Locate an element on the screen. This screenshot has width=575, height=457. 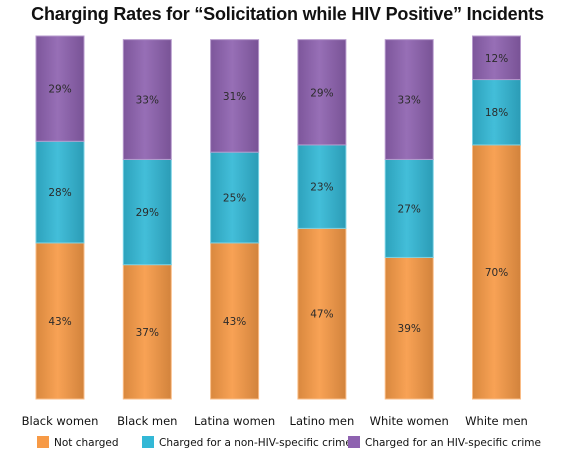
bar-segment-black-men-charged-for-an-hiv-specific-crime is located at coordinates (147, 99).